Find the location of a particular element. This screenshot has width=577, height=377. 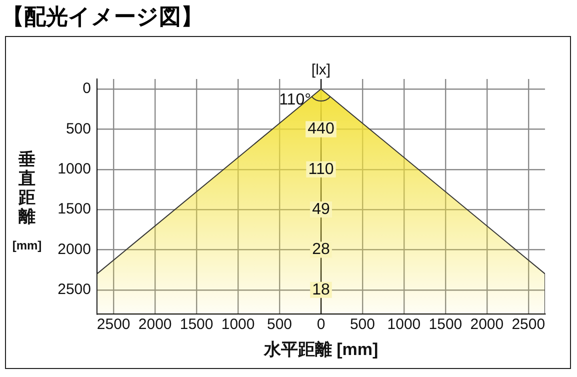

annotation: 49 is located at coordinates (321, 209).